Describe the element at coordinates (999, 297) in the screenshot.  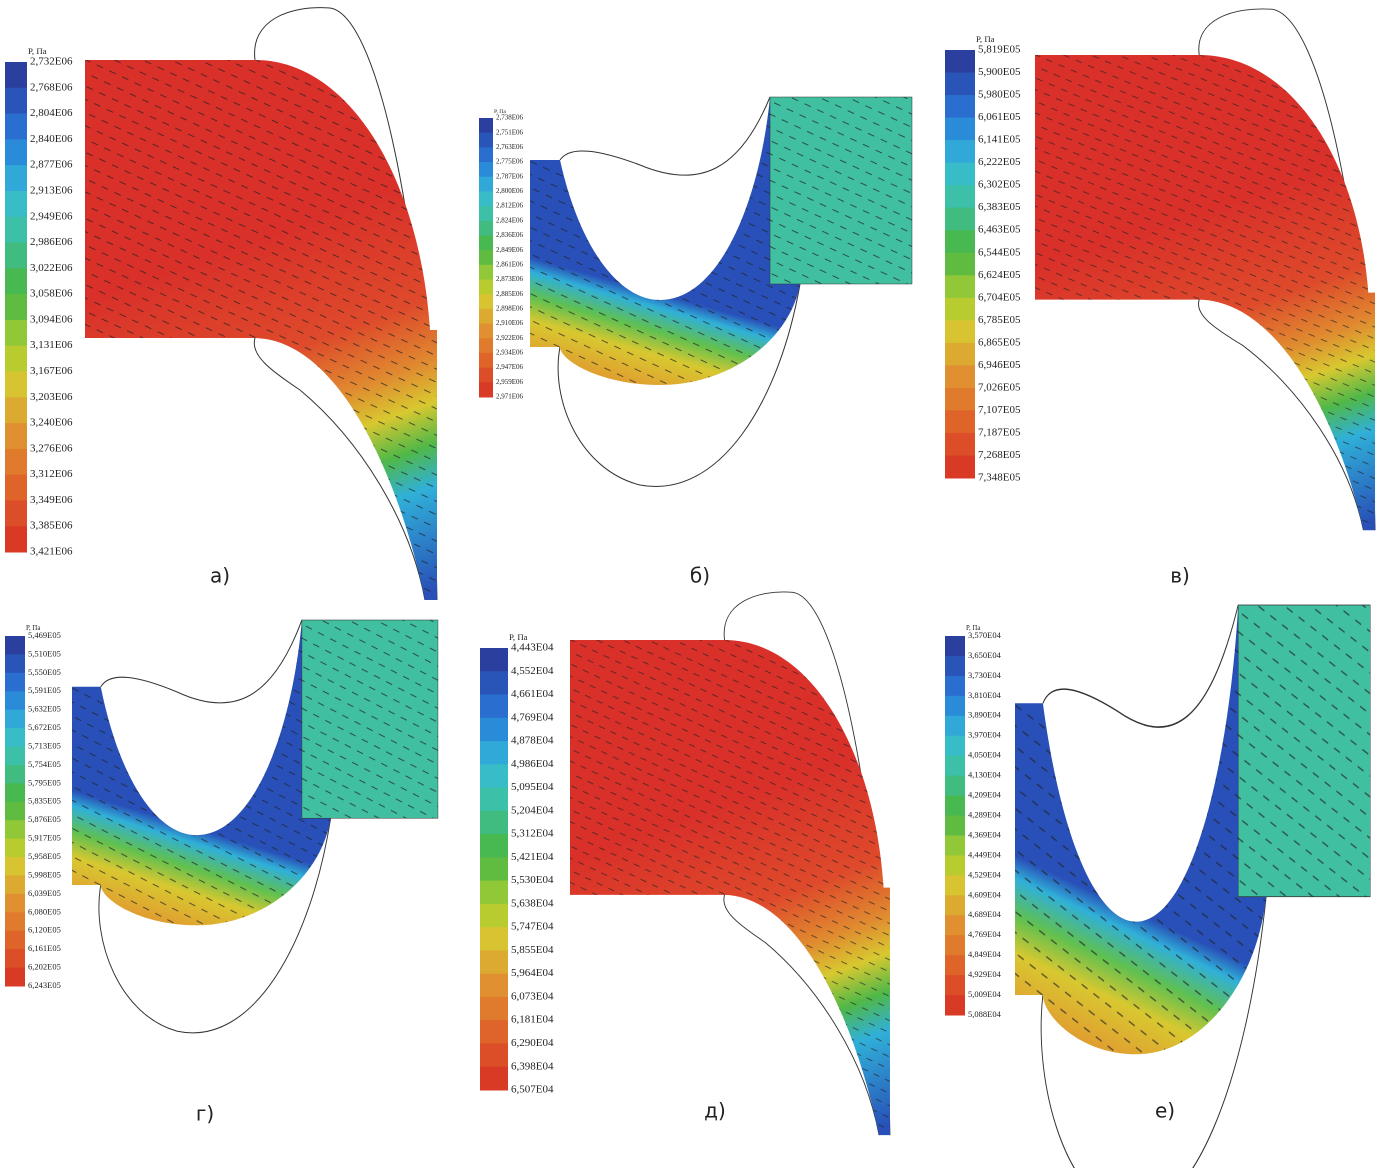
I see `legend-label: 6,704E05` at that location.